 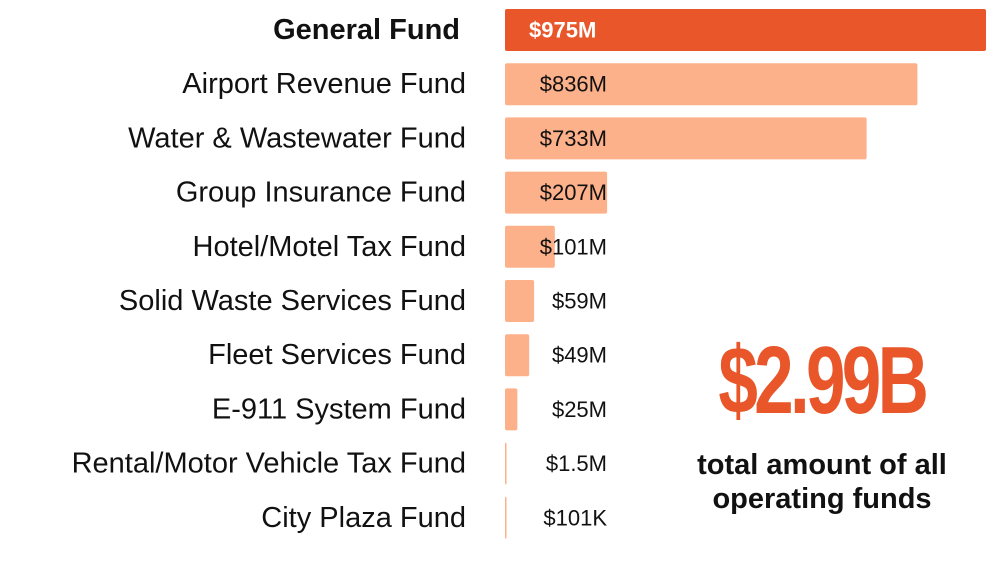 I want to click on value-label-3: $207M, so click(x=573, y=192).